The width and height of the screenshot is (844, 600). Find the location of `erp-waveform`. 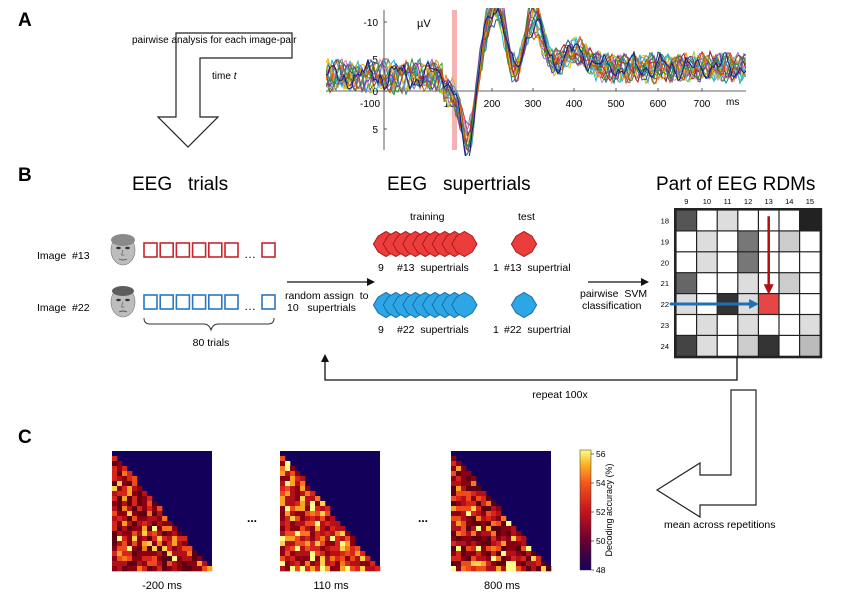

erp-waveform is located at coordinates (536, 82).